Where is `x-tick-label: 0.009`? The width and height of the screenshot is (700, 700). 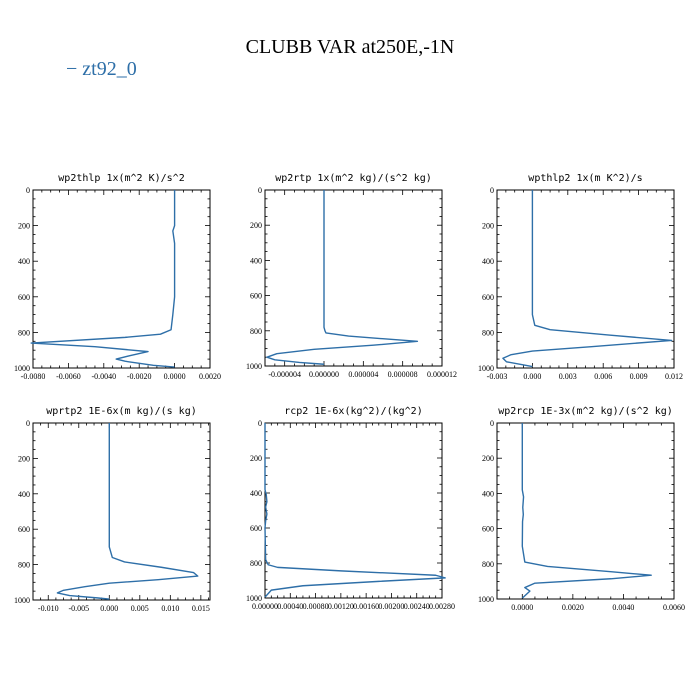
x-tick-label: 0.009 is located at coordinates (639, 376).